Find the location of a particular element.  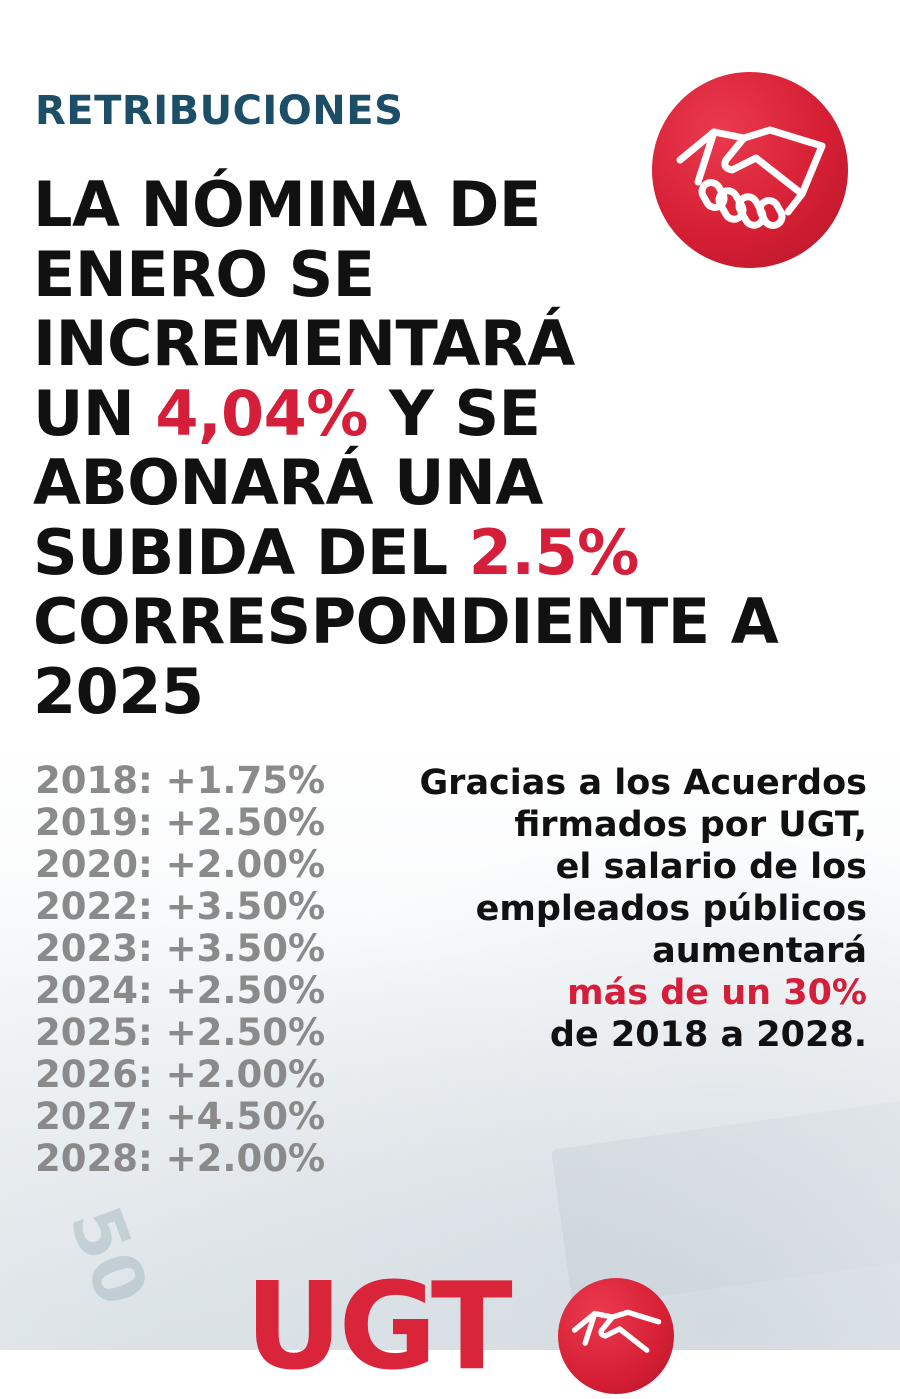

headline-line: SUBIDA DEL 2.5% is located at coordinates (453, 552).